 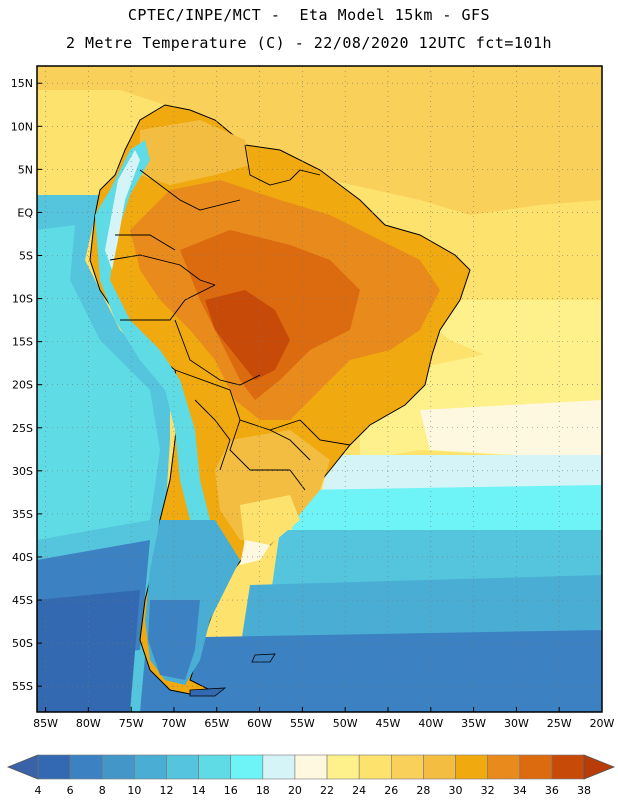 I want to click on lon-tick-label: 75W, so click(x=131, y=723).